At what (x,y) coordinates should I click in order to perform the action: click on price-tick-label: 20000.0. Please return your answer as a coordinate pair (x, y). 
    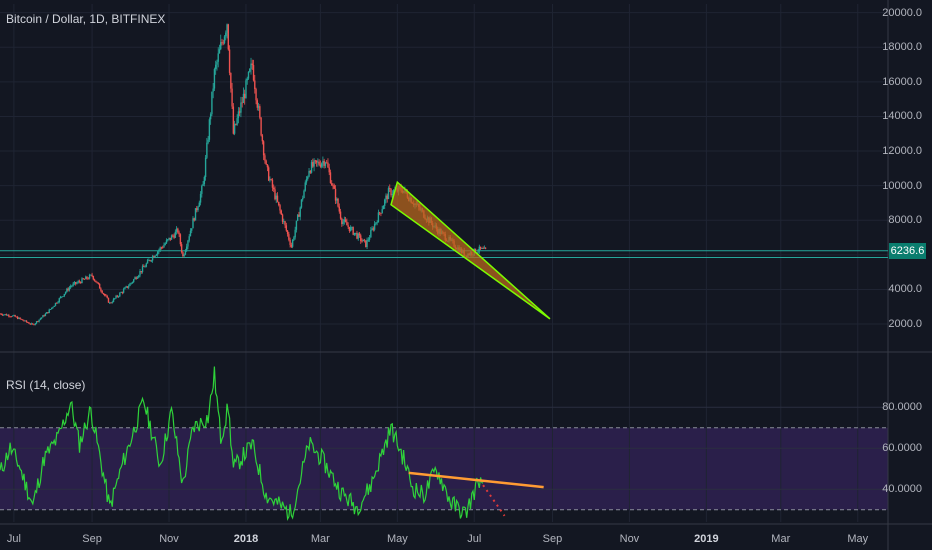
    Looking at the image, I should click on (902, 12).